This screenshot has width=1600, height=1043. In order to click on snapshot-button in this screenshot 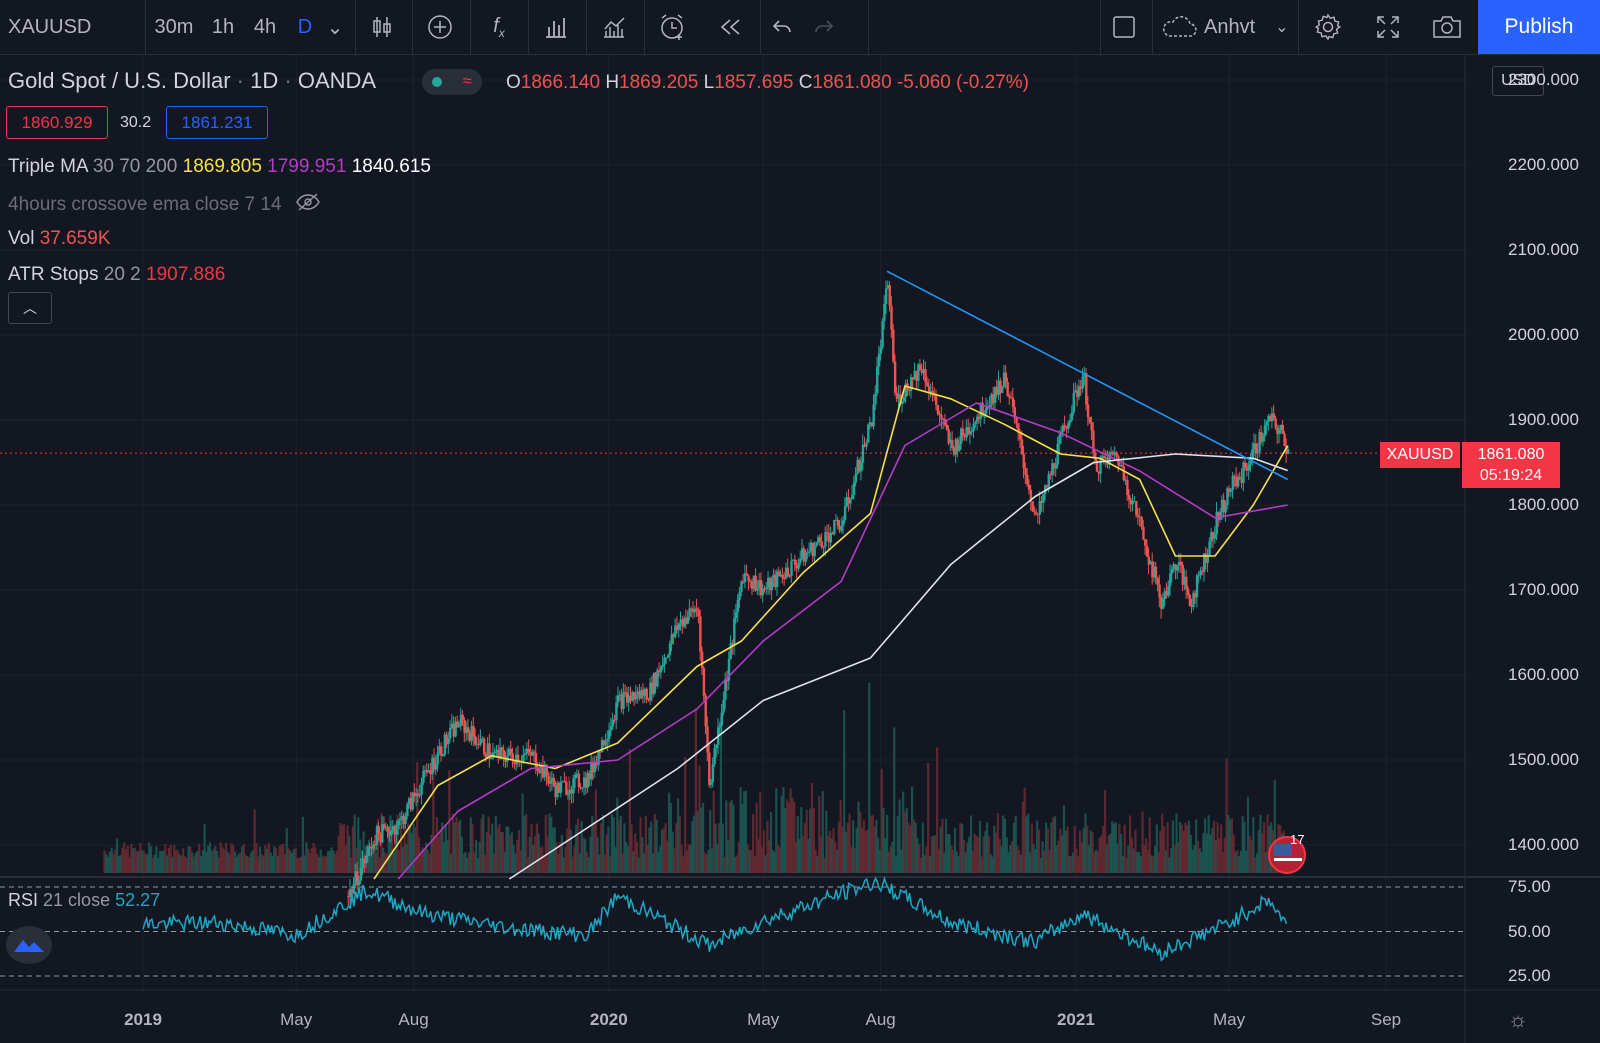, I will do `click(1447, 27)`.